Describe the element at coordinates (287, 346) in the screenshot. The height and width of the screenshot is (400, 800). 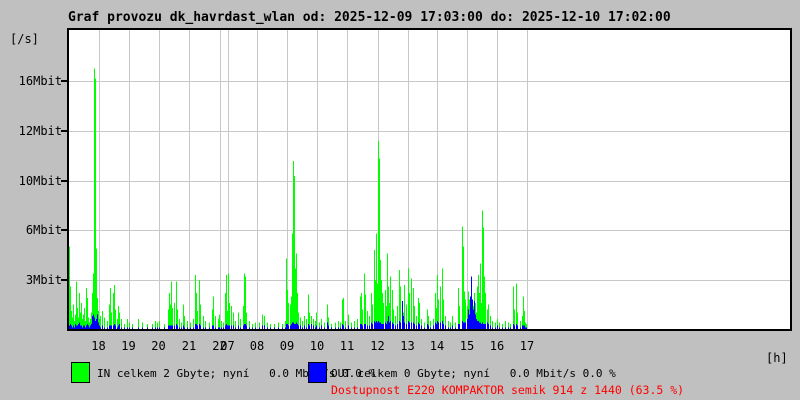
I see `x-hour-label: 09` at that location.